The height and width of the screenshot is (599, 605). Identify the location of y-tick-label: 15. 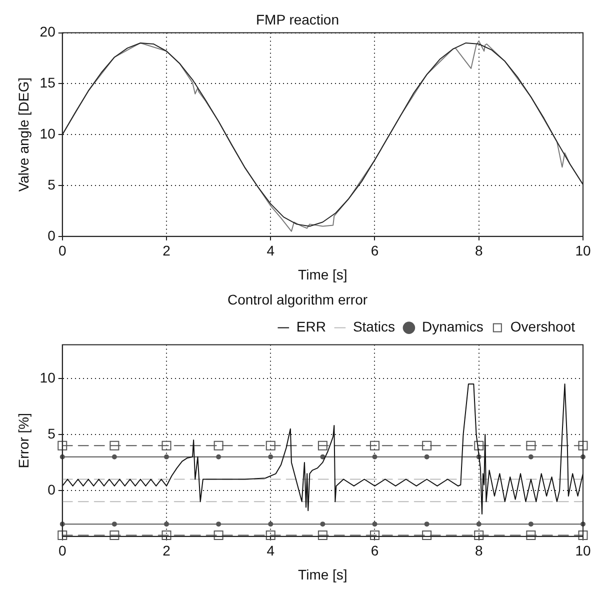
(48, 82).